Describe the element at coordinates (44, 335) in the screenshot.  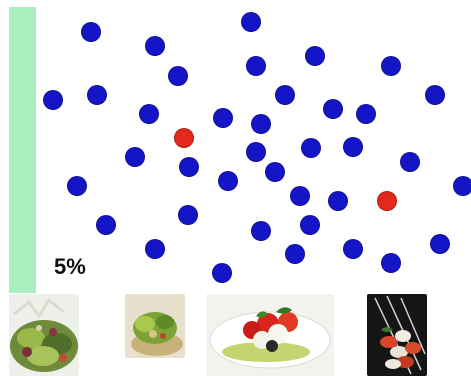
I see `salad-bowl-photo-icon` at that location.